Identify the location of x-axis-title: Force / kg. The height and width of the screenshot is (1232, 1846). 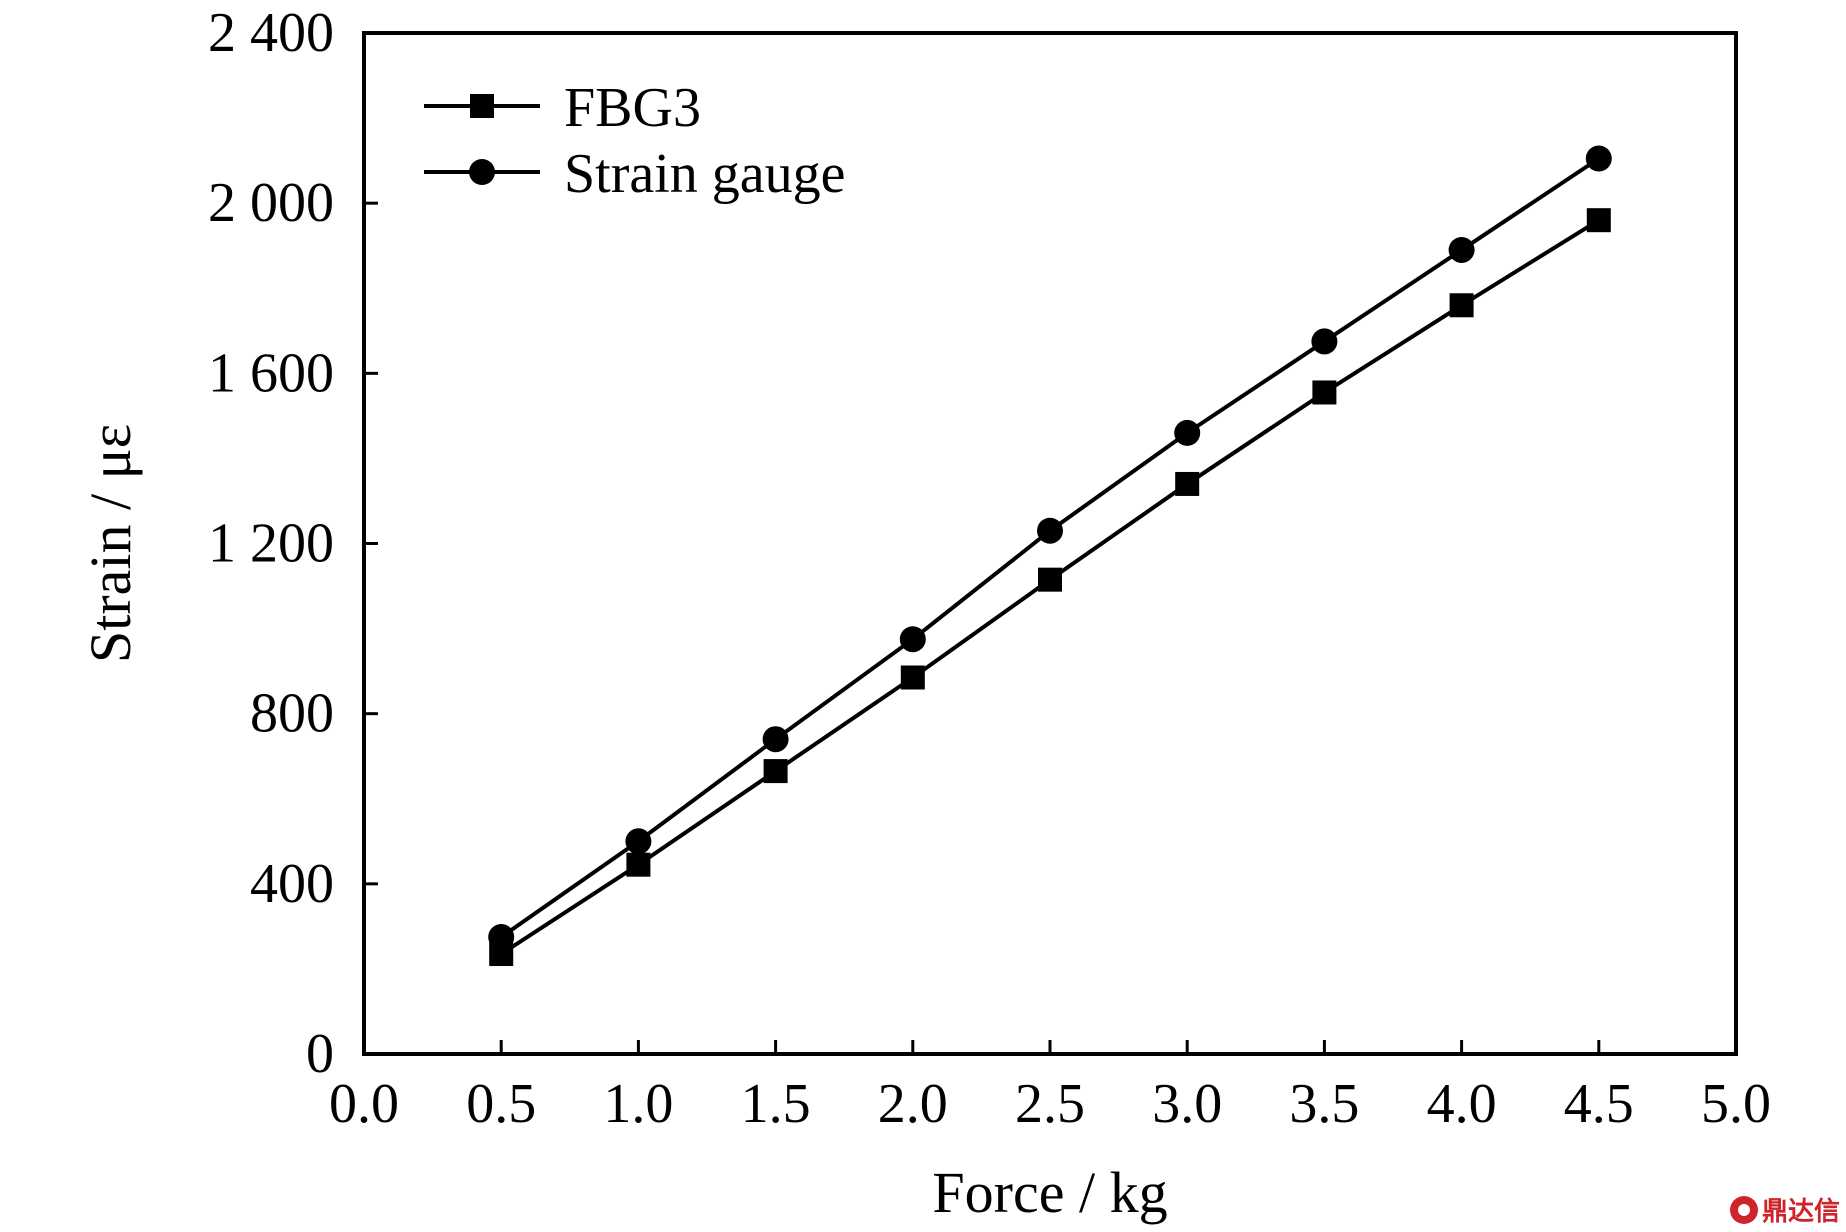
(1049, 1192).